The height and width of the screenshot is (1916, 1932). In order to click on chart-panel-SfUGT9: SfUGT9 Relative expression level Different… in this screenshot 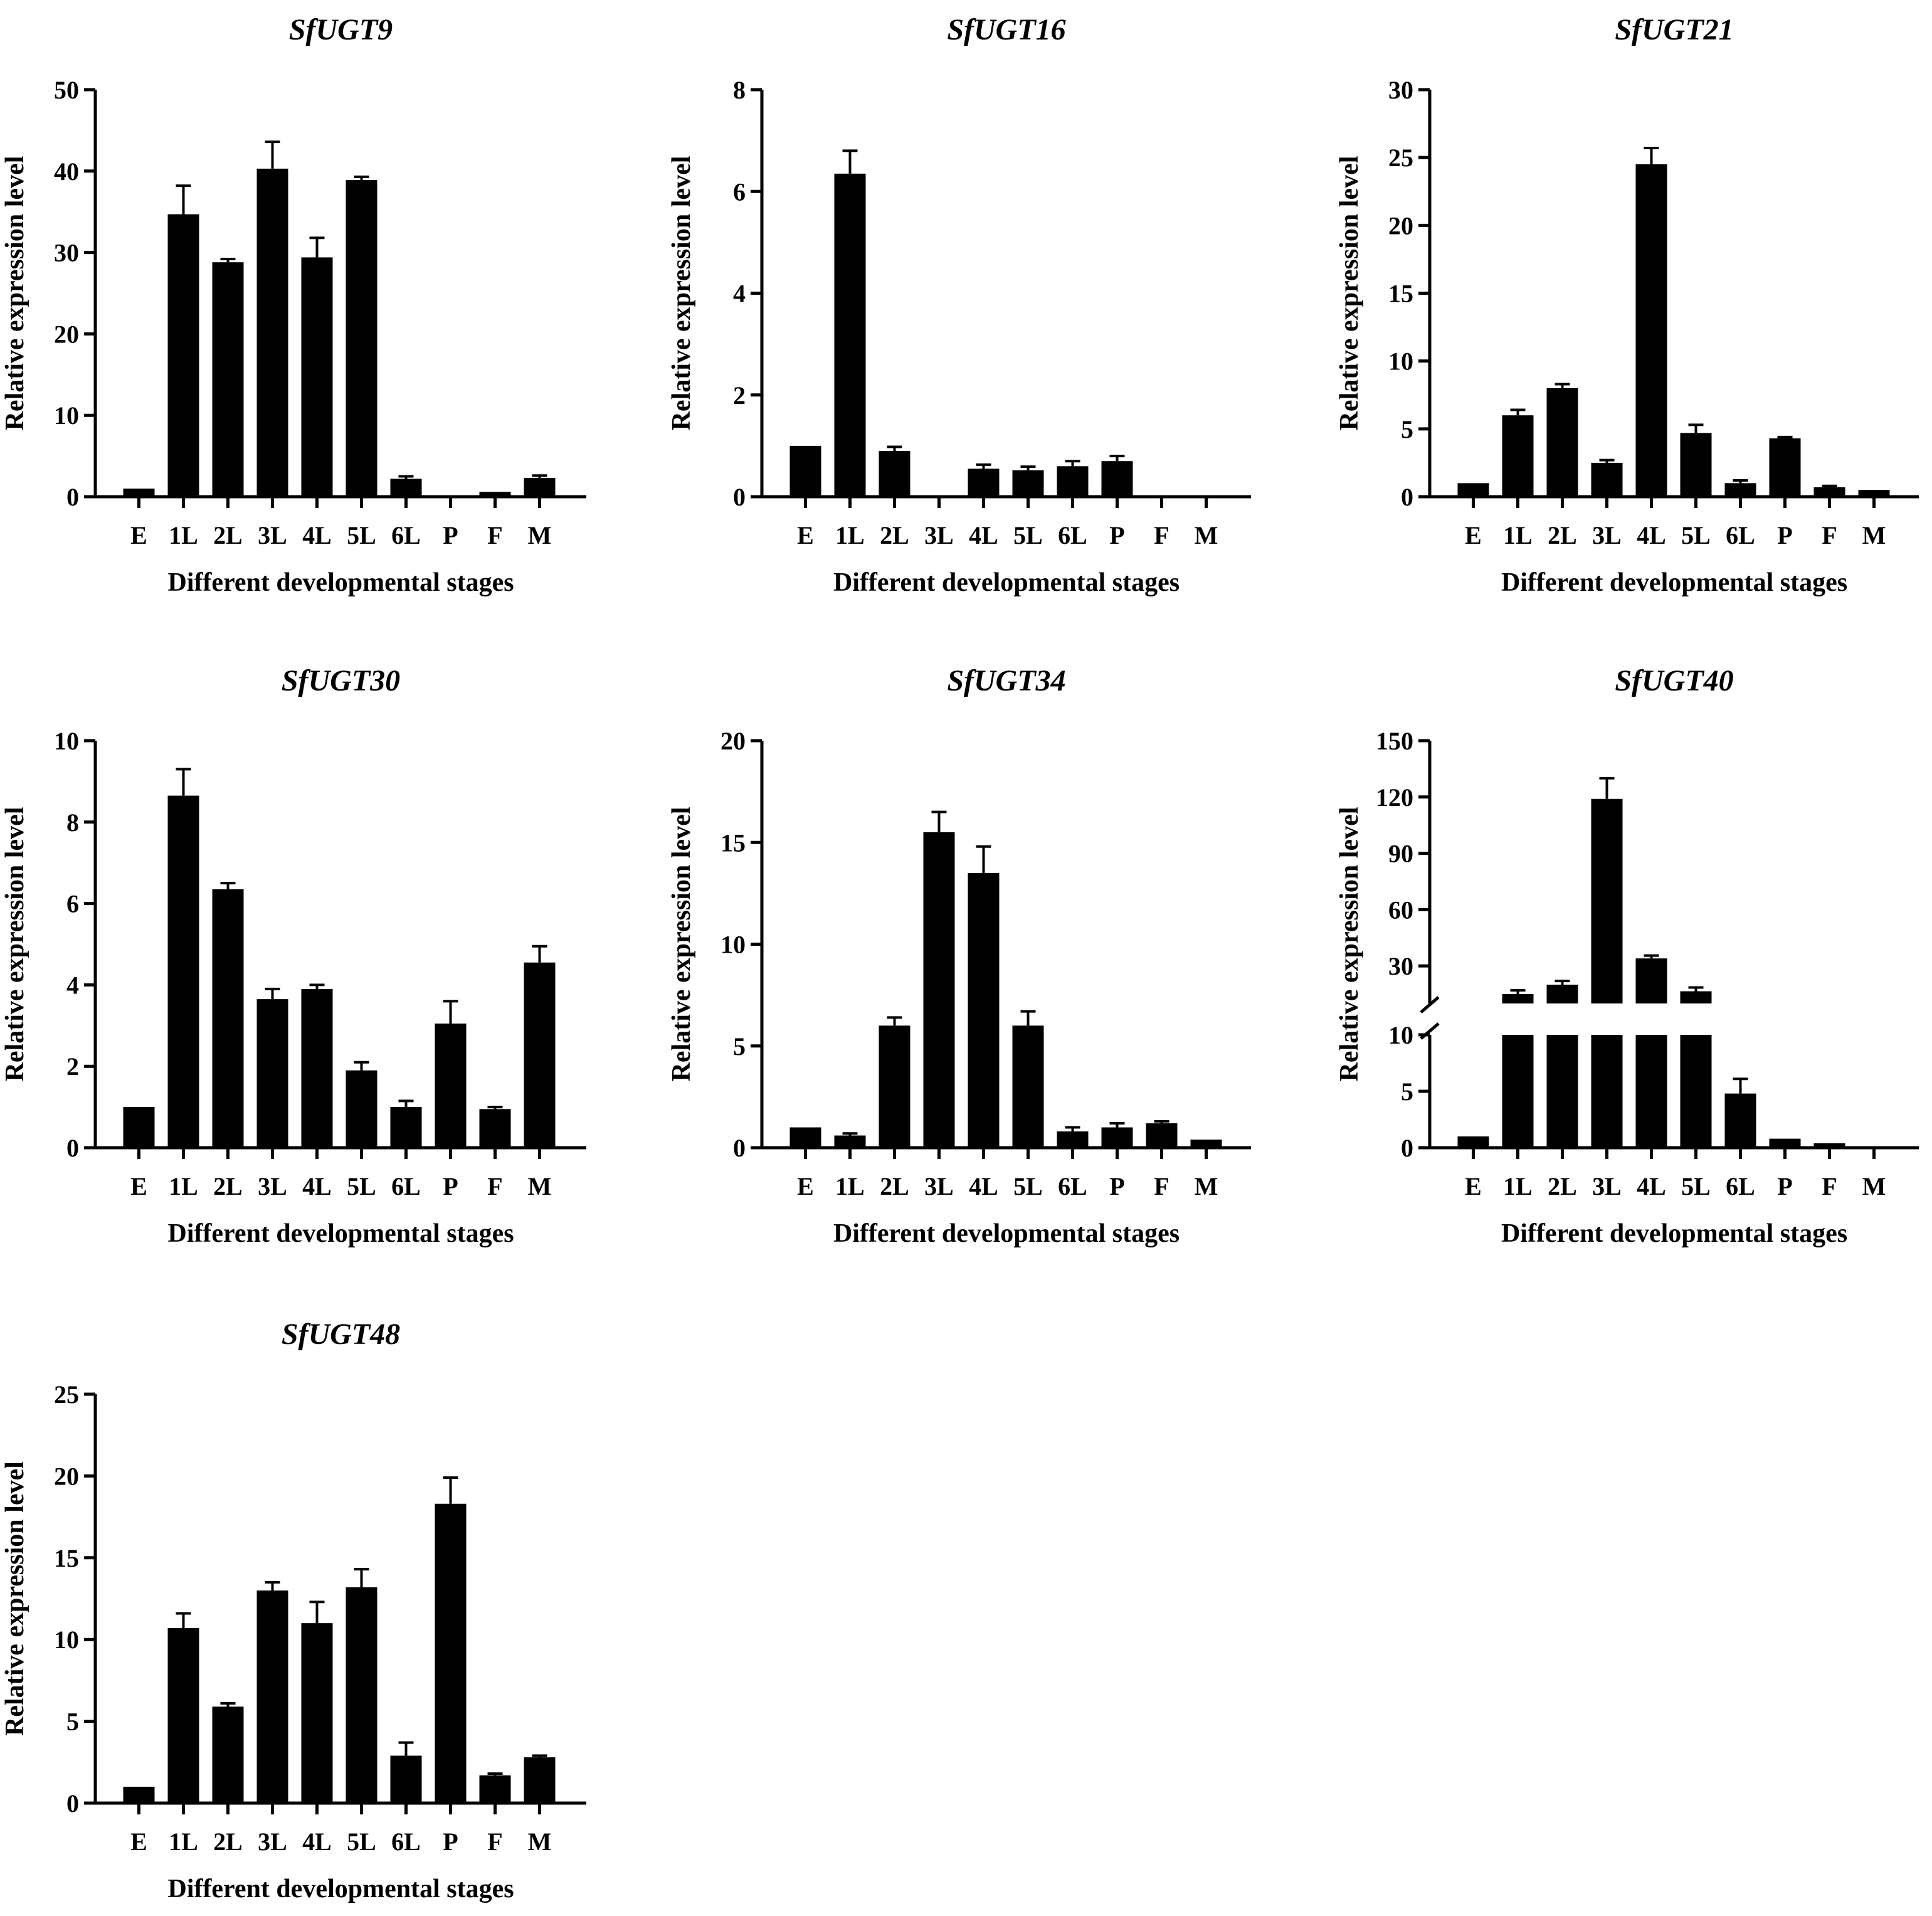, I will do `click(293, 305)`.